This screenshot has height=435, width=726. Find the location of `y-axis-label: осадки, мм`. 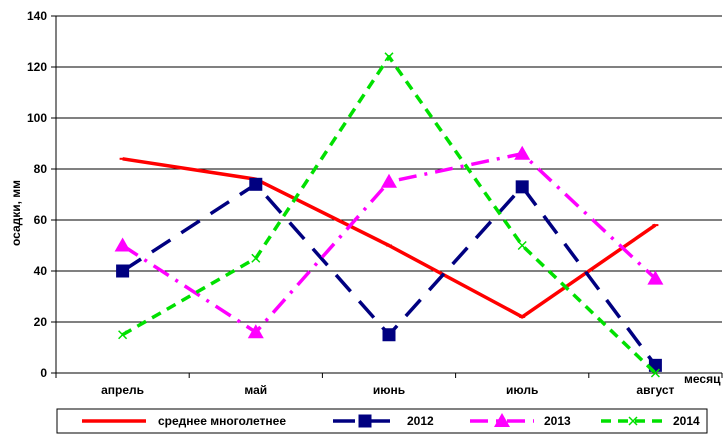

y-axis-label: осадки, мм is located at coordinates (16, 213).